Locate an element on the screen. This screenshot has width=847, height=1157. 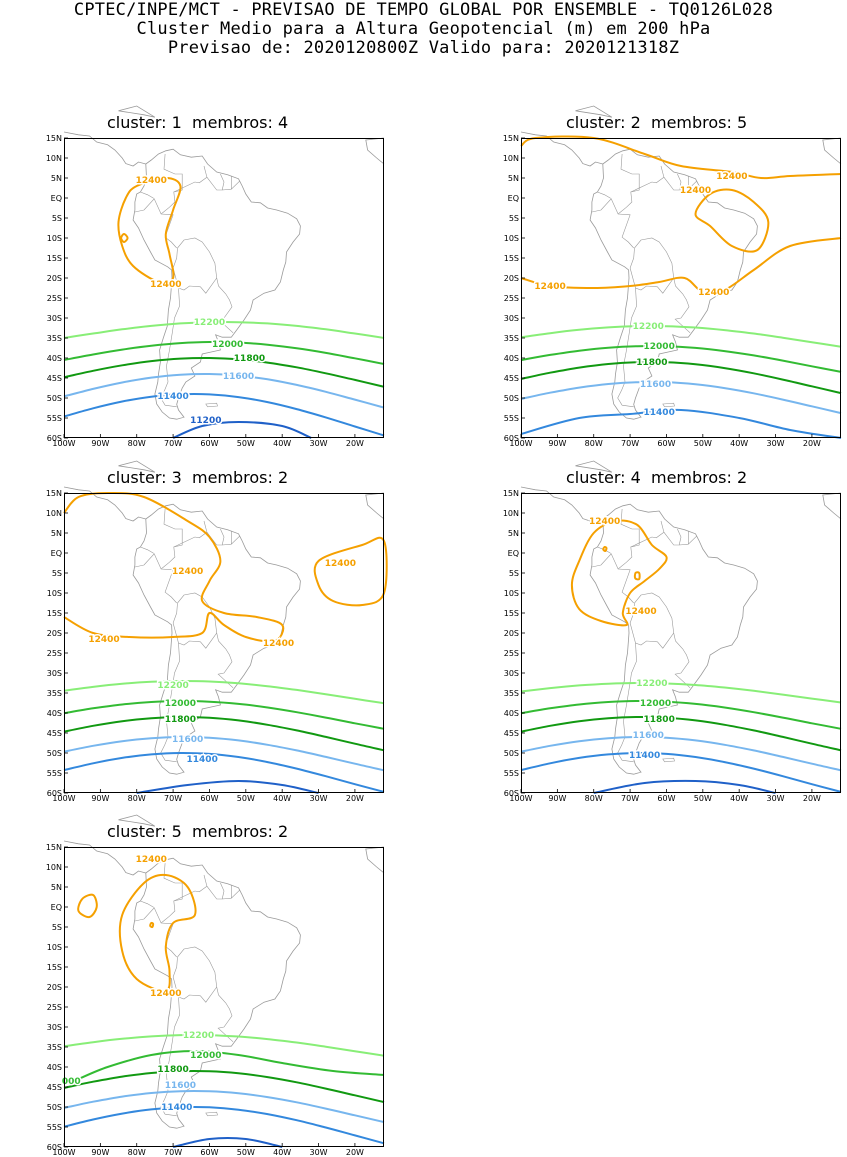
members-label: membros: is located at coordinates (691, 122).